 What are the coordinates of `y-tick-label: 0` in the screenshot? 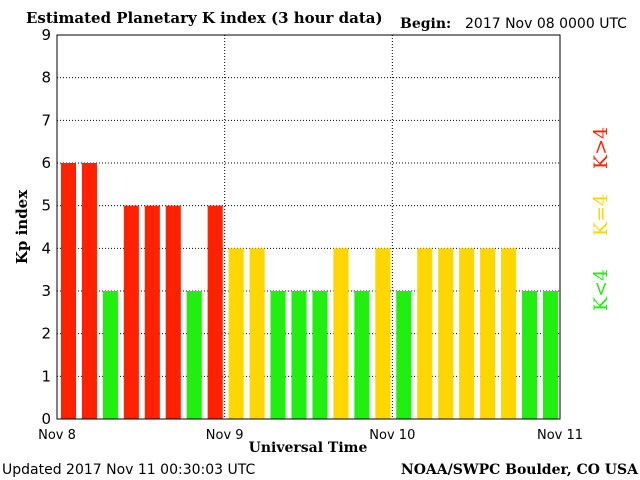 It's located at (46, 419).